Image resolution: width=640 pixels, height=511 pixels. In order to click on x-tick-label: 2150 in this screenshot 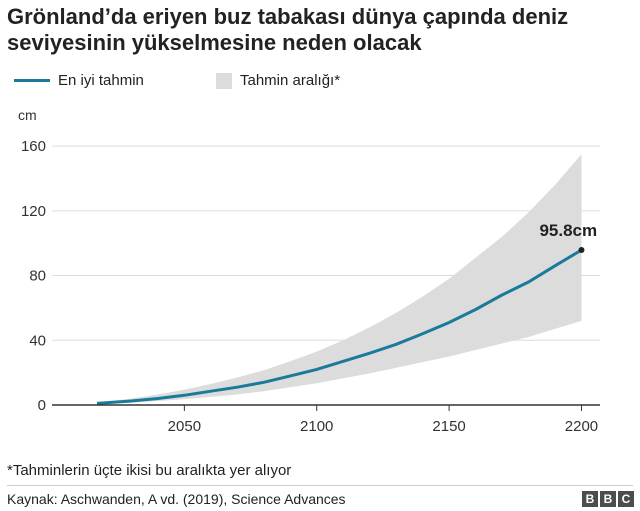, I will do `click(448, 426)`.